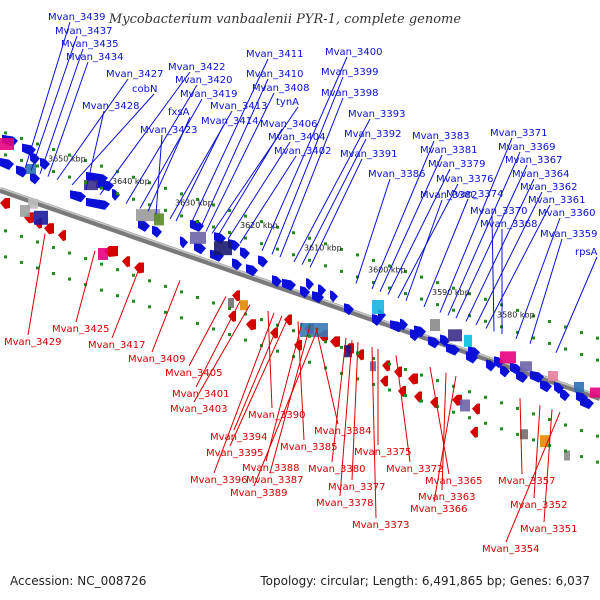 The width and height of the screenshot is (600, 600). I want to click on forward-gene-label: Mvan_3420, so click(203, 80).